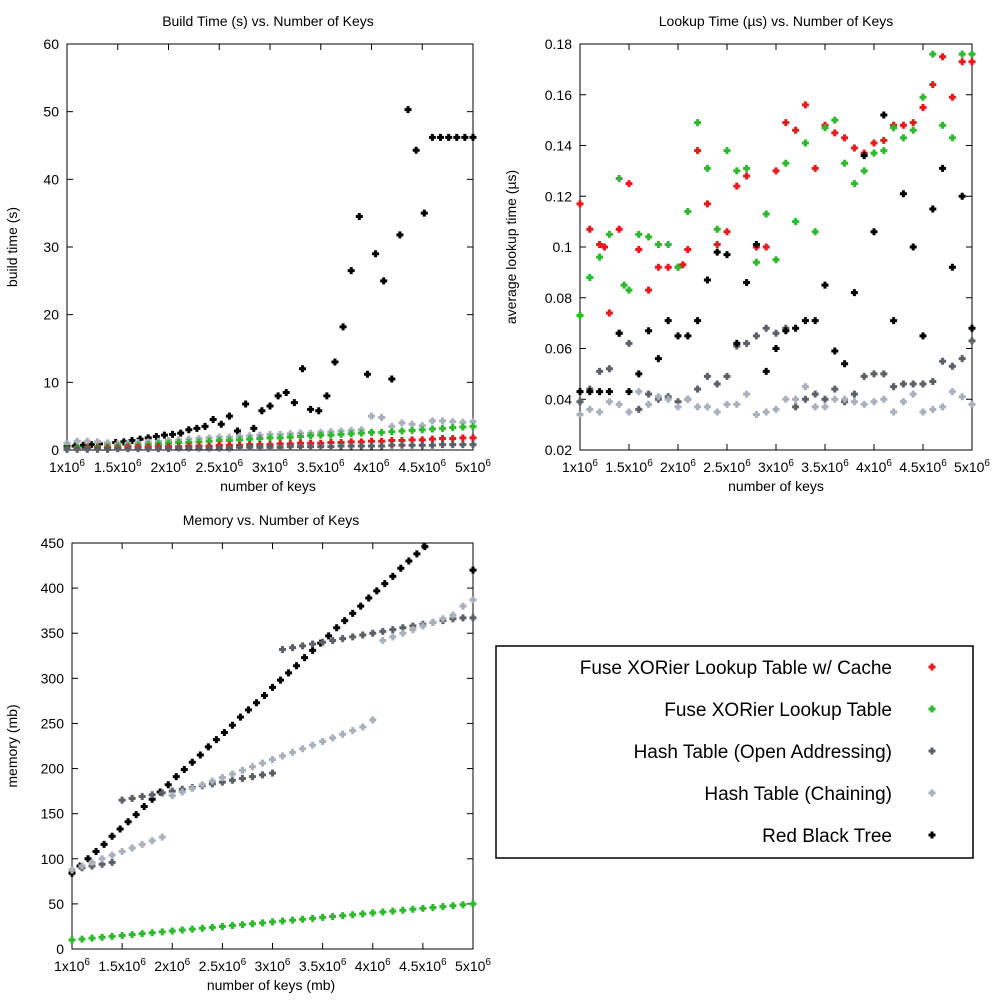 The height and width of the screenshot is (1000, 1000). I want to click on y-axis-label: average lookup time (µs), so click(511, 247).